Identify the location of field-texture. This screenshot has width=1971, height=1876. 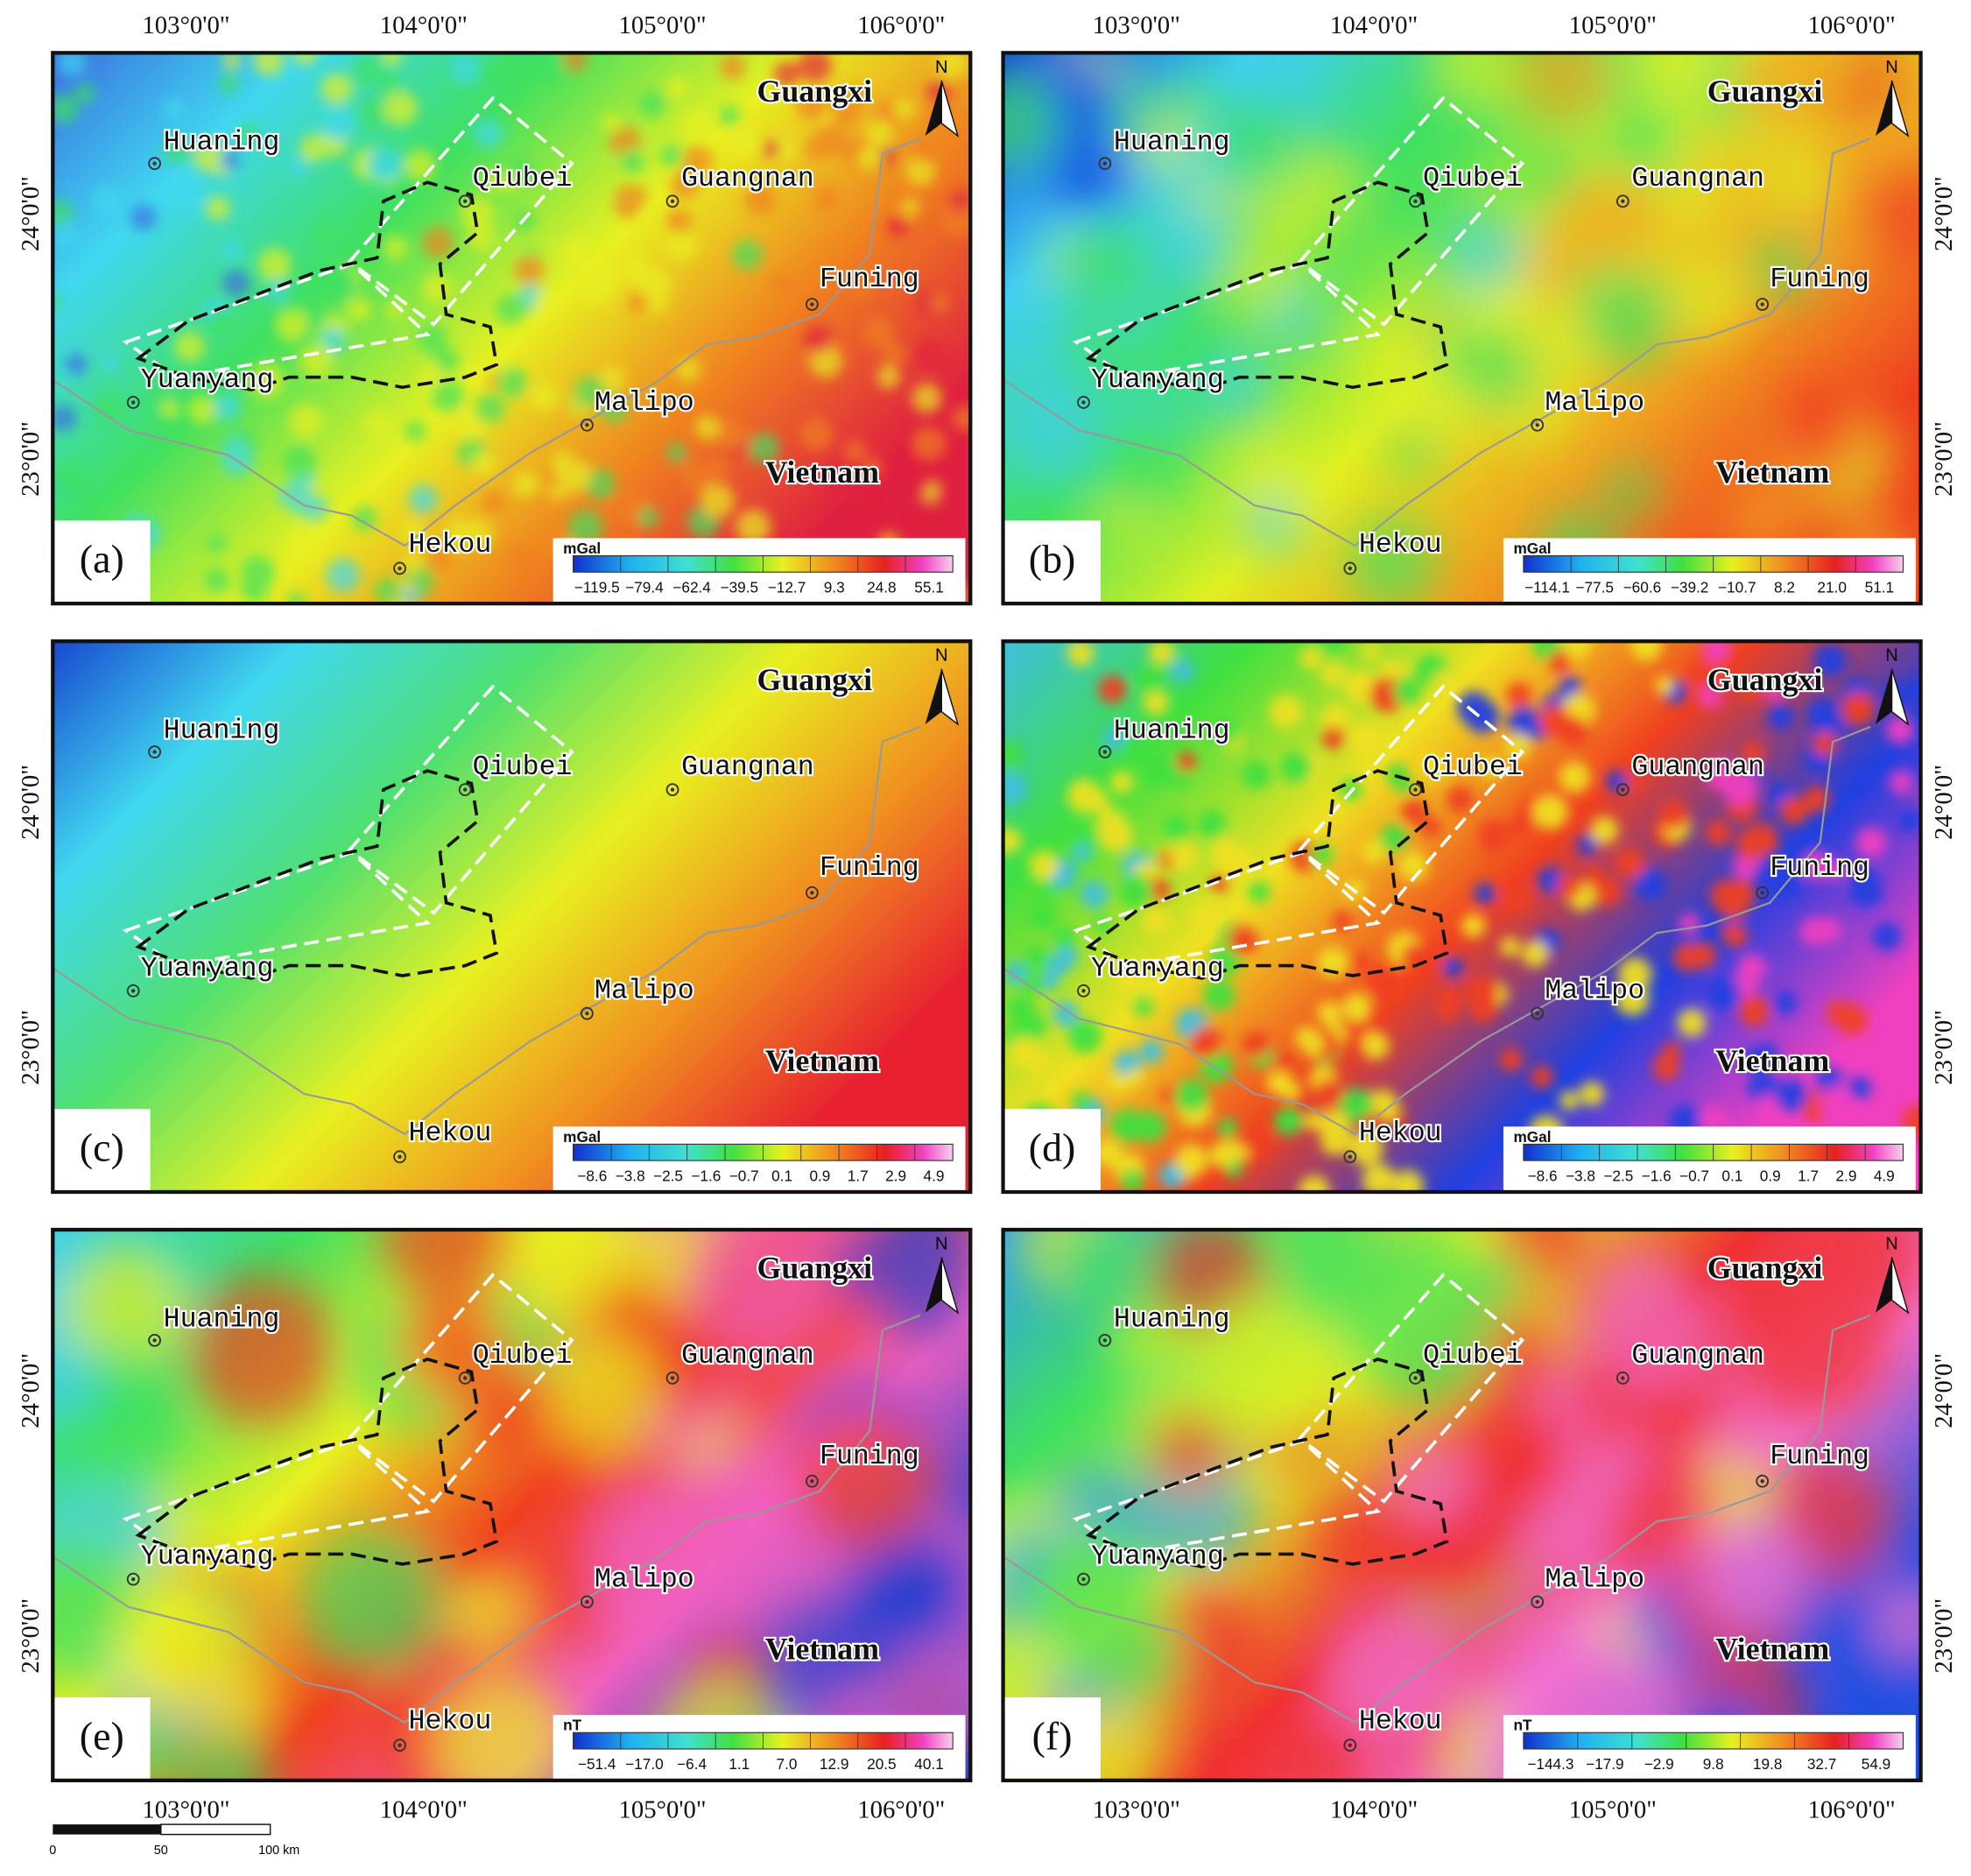
(1462, 328).